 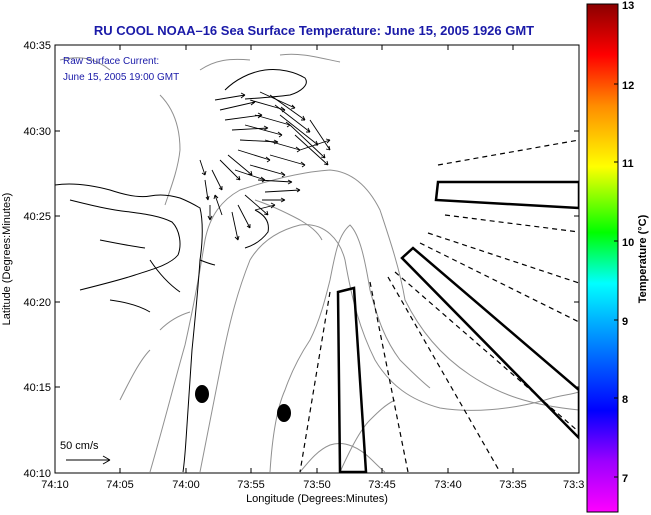 What do you see at coordinates (121, 77) in the screenshot?
I see `annotation-line-2: June 15, 2005 19:00 GMT` at bounding box center [121, 77].